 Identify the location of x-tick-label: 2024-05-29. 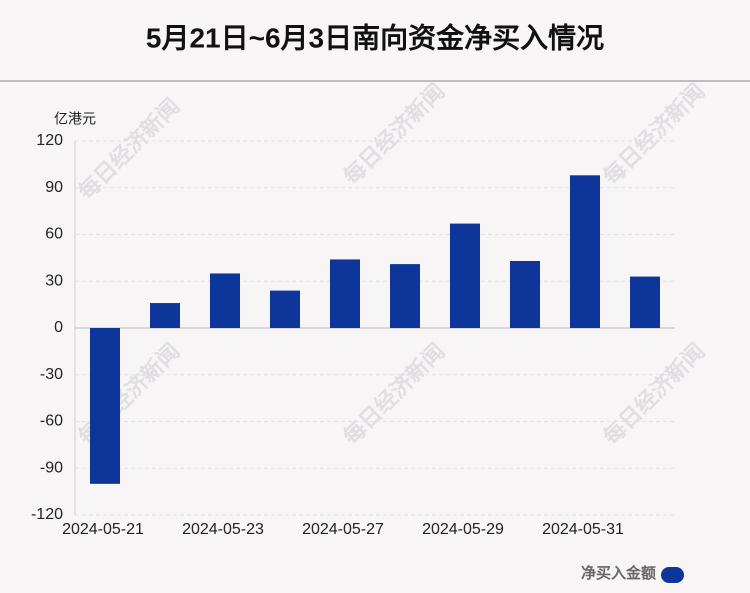
(463, 529).